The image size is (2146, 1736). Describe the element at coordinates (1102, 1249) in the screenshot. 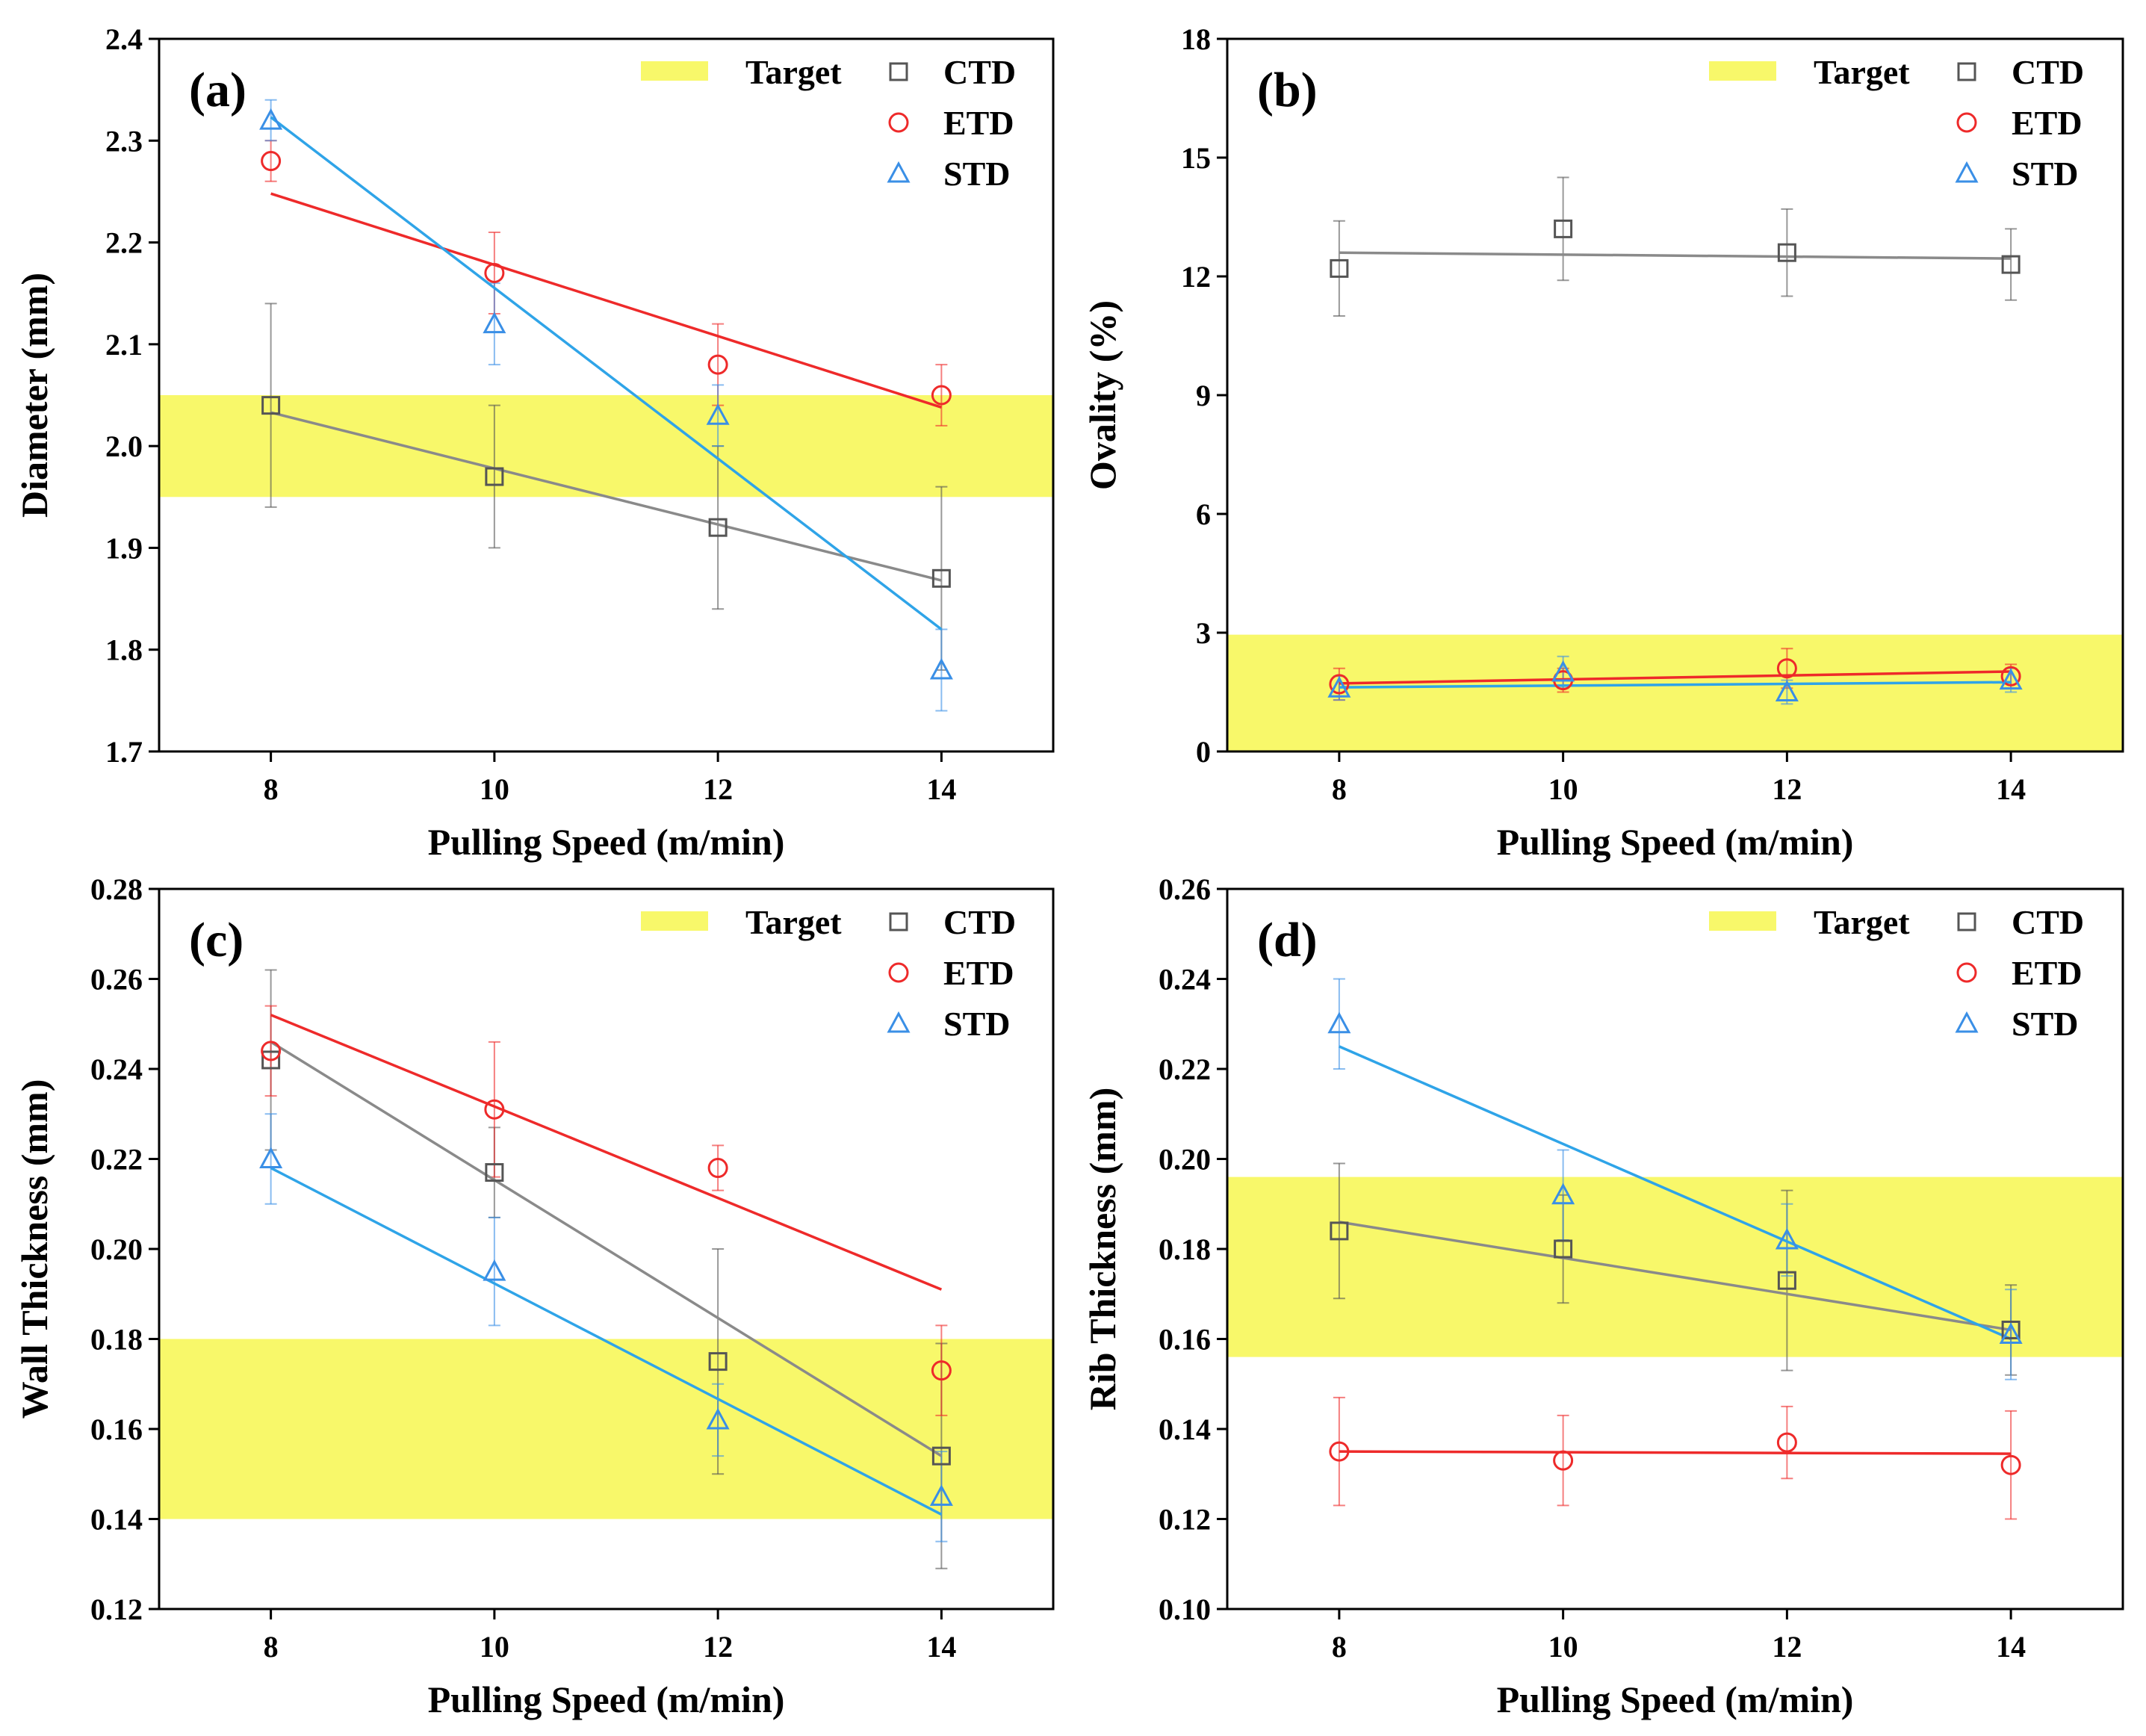

I see `y-axis-title: Rib Thickness (mm)` at that location.